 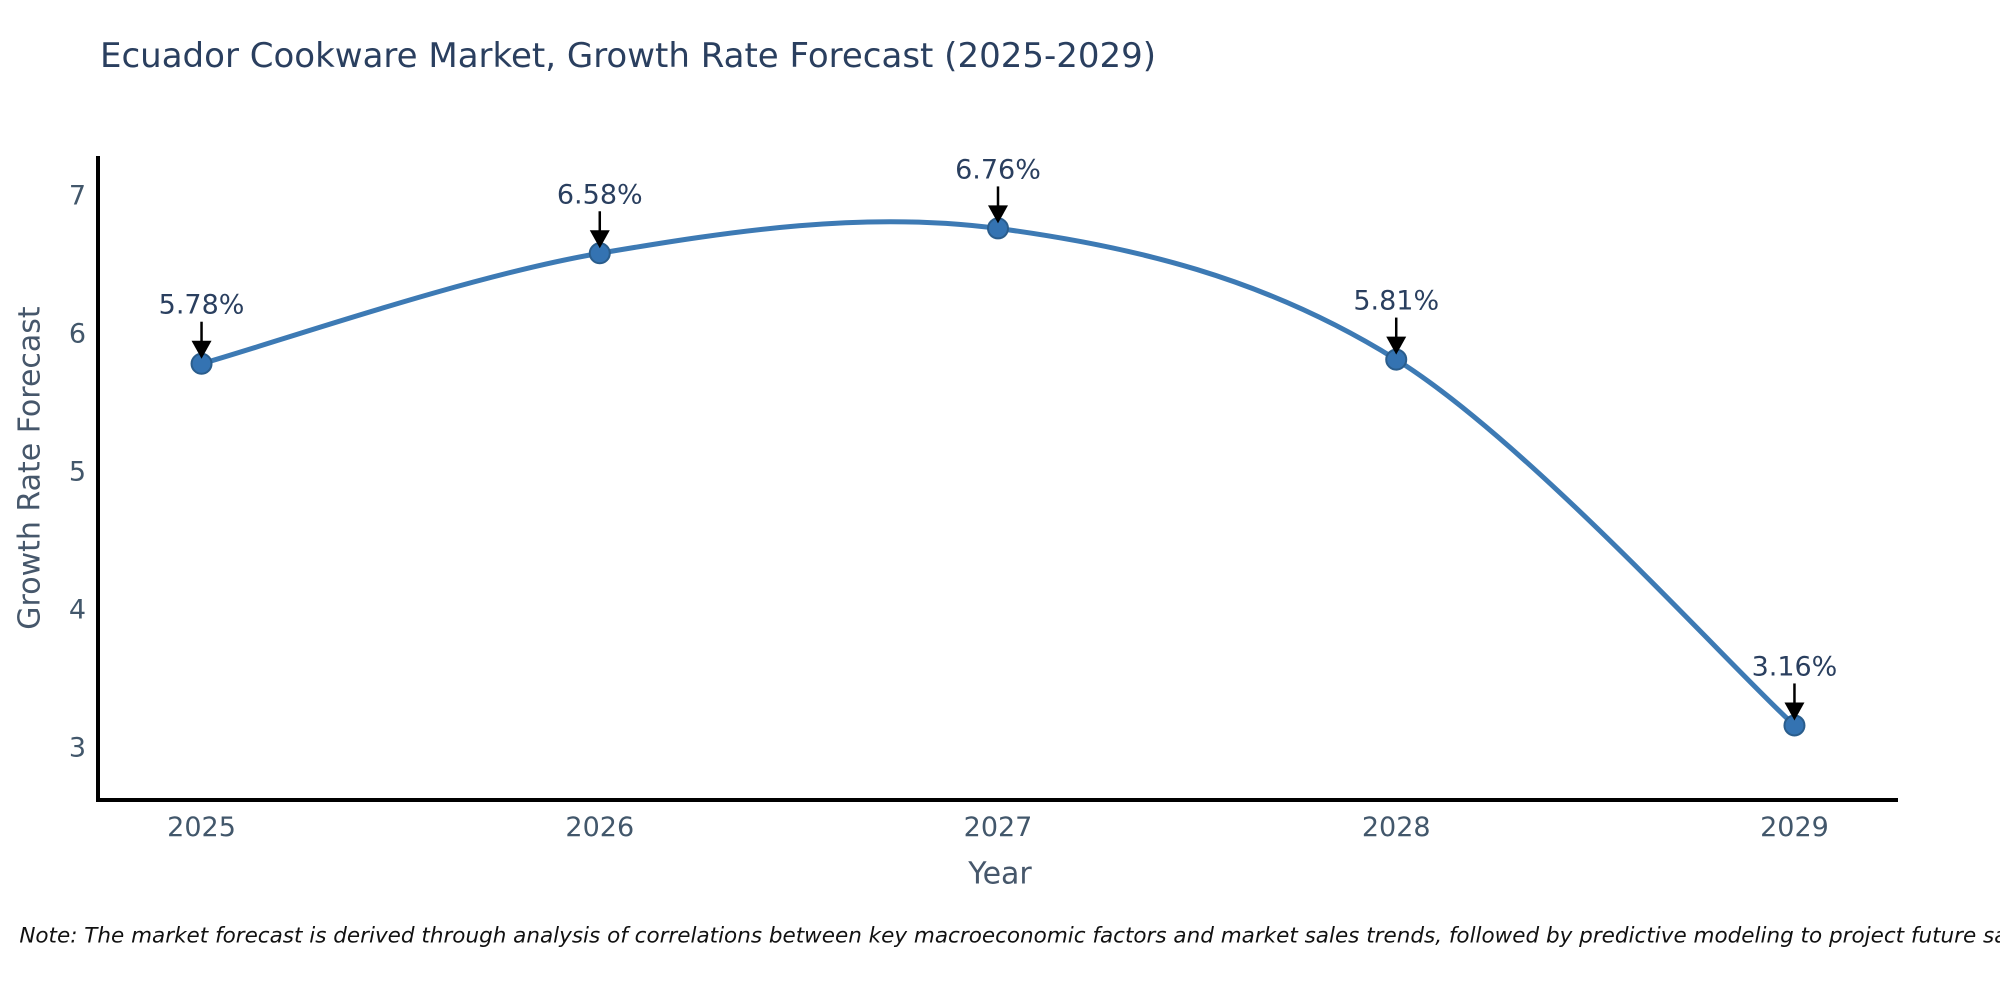 I want to click on x-tick-label: 2029, so click(x=1794, y=827).